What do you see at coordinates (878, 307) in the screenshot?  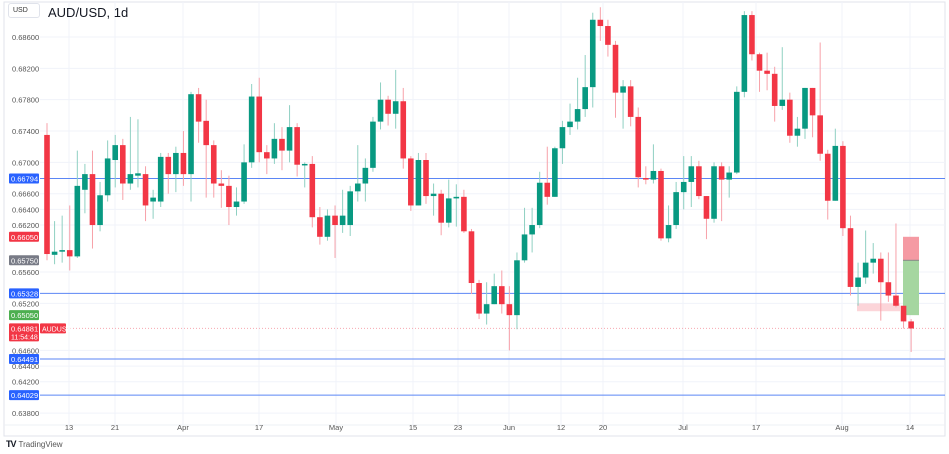 I see `highlight-zone` at bounding box center [878, 307].